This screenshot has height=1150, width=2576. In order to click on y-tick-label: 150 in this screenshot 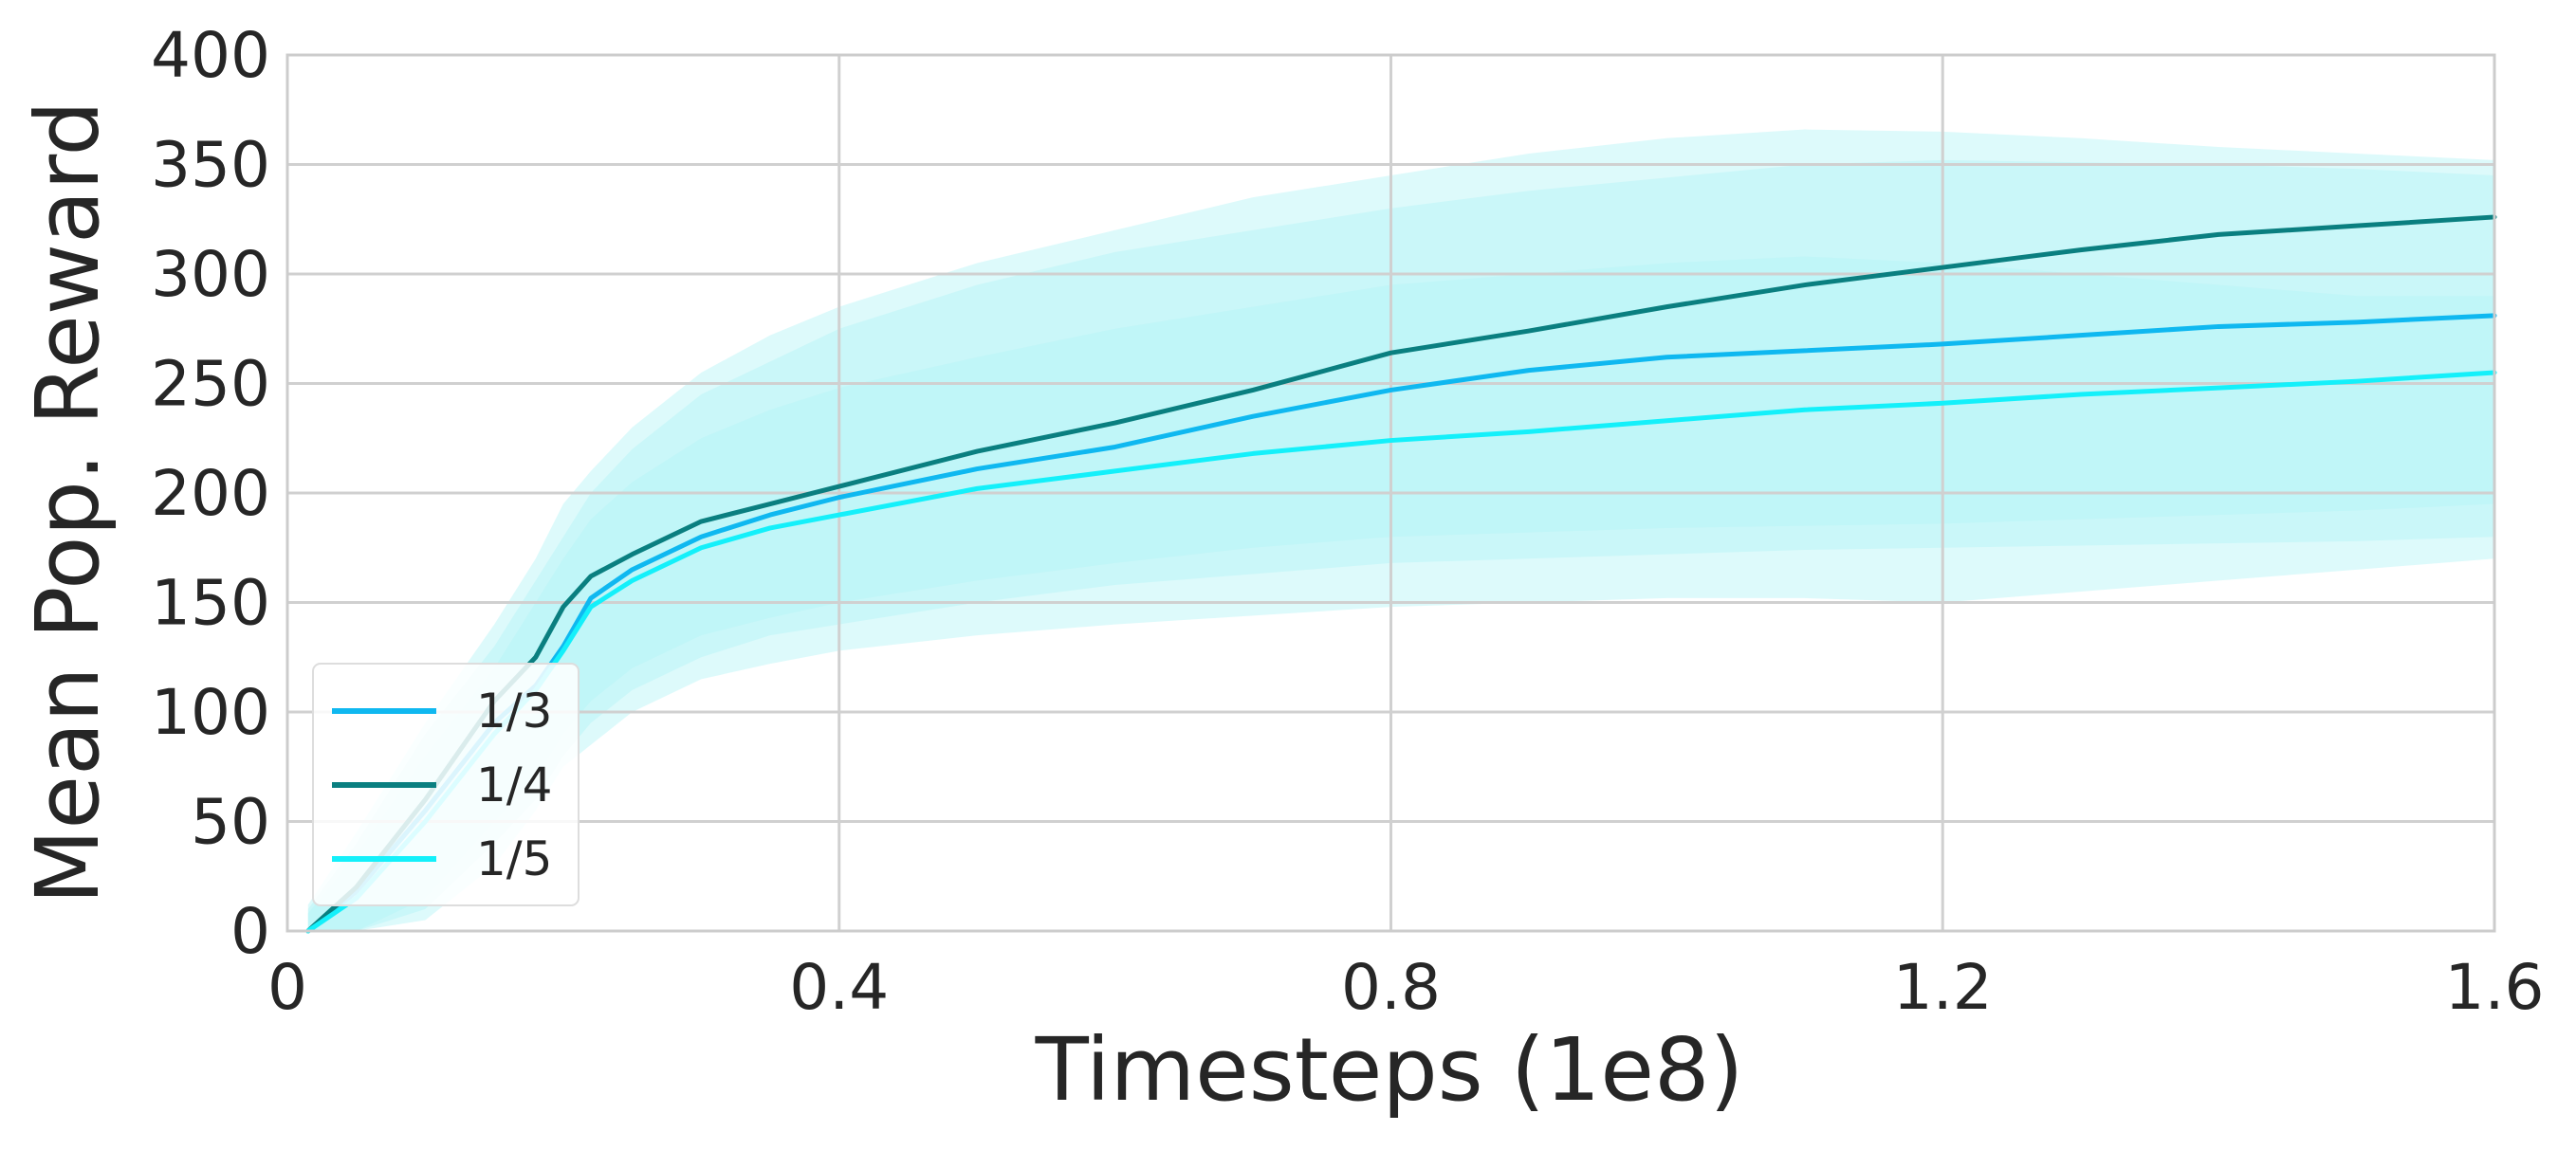, I will do `click(210, 603)`.